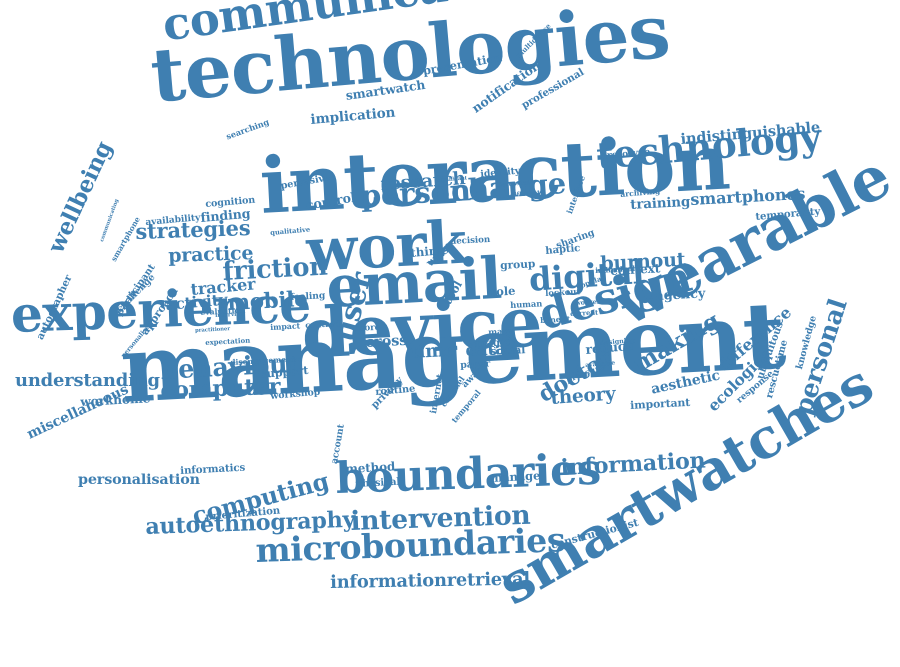  Describe the element at coordinates (290, 231) in the screenshot. I see `word-qualitative: qualitative` at that location.